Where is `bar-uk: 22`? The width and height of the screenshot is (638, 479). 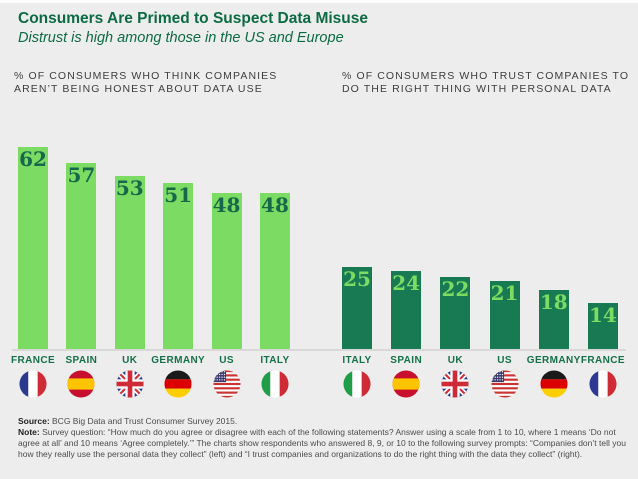 bar-uk: 22 is located at coordinates (455, 313).